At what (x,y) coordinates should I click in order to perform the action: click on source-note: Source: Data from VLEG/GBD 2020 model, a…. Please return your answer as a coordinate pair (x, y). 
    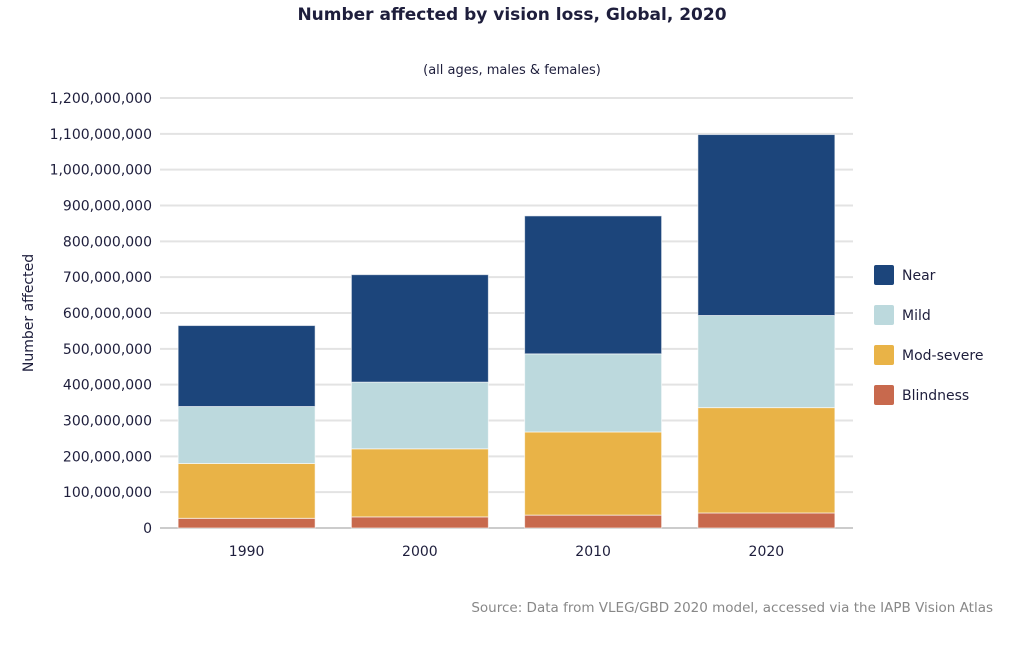
    Looking at the image, I should click on (732, 608).